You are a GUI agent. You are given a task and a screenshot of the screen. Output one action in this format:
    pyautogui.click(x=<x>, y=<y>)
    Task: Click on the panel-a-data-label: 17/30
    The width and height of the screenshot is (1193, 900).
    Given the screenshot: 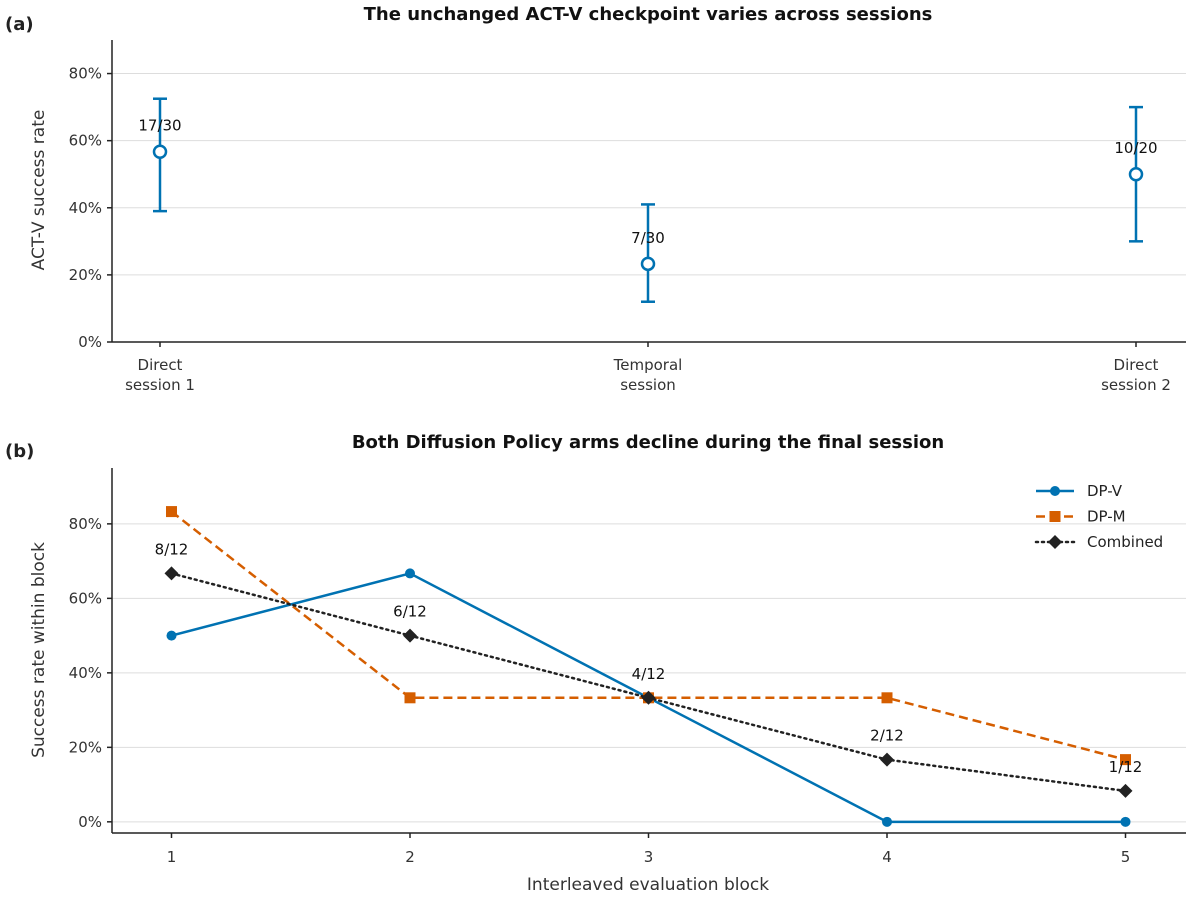 What is the action you would take?
    pyautogui.click(x=159, y=126)
    